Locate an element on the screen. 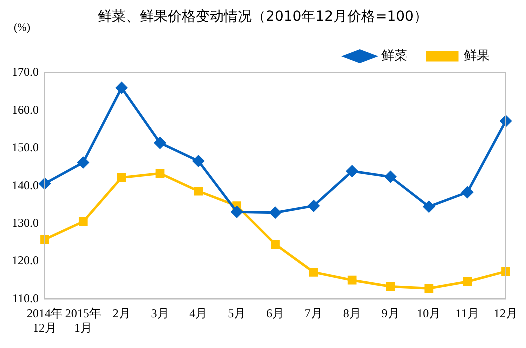  x-tick-label: 2月 is located at coordinates (121, 313).